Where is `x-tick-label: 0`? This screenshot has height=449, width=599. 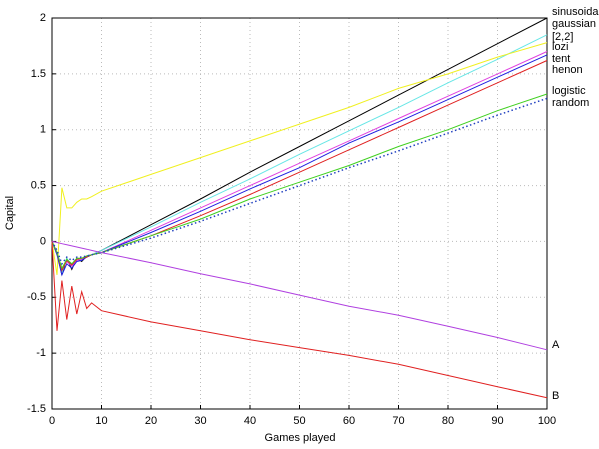
x-tick-label: 0 is located at coordinates (52, 421).